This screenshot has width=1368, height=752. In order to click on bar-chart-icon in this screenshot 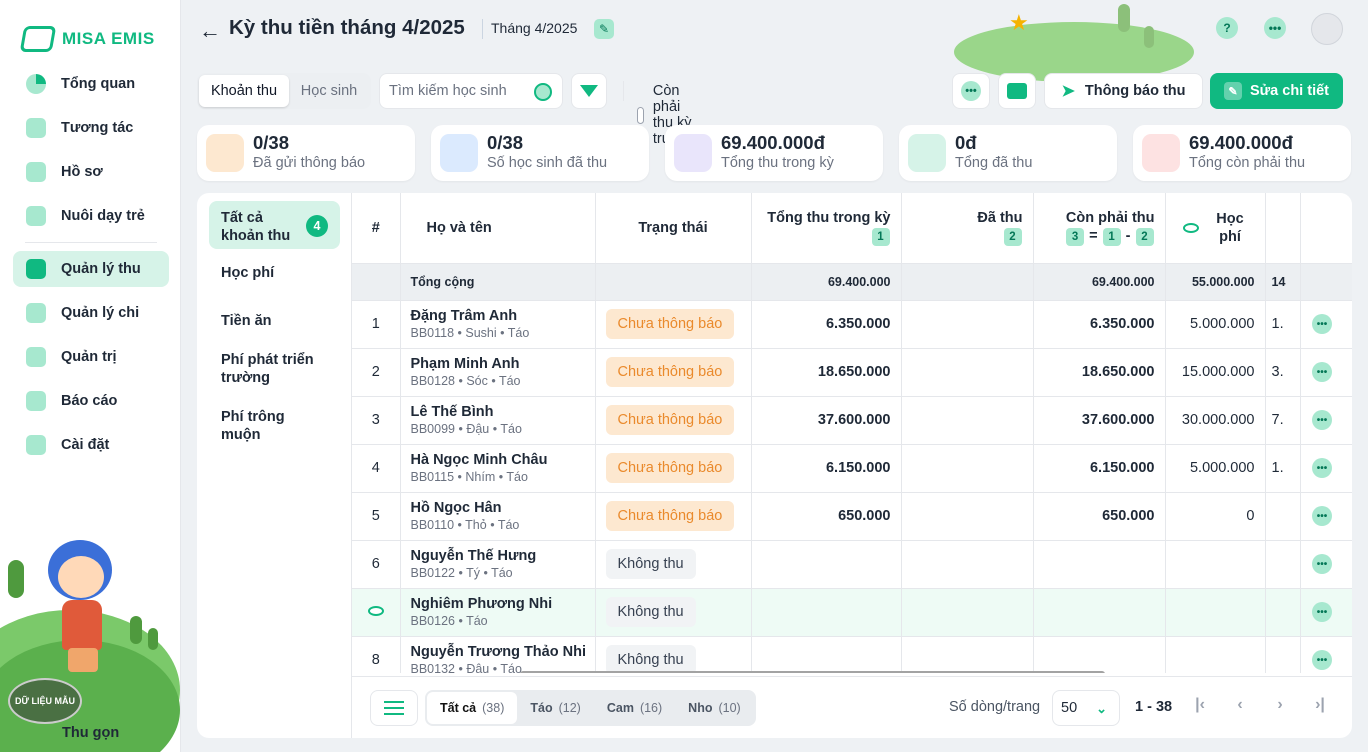, I will do `click(36, 401)`.